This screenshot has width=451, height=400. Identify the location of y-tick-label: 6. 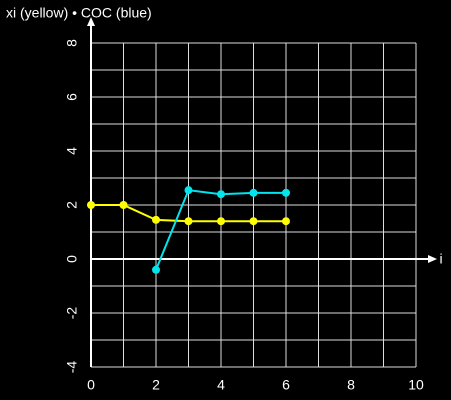
(72, 97).